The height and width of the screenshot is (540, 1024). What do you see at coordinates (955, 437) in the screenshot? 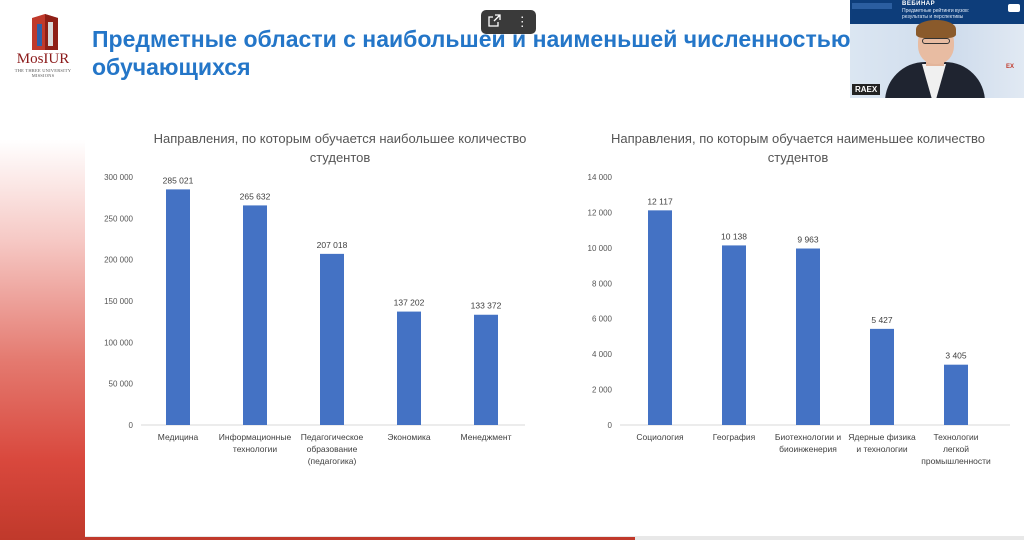
I see `category-label-line: Технологии` at bounding box center [955, 437].